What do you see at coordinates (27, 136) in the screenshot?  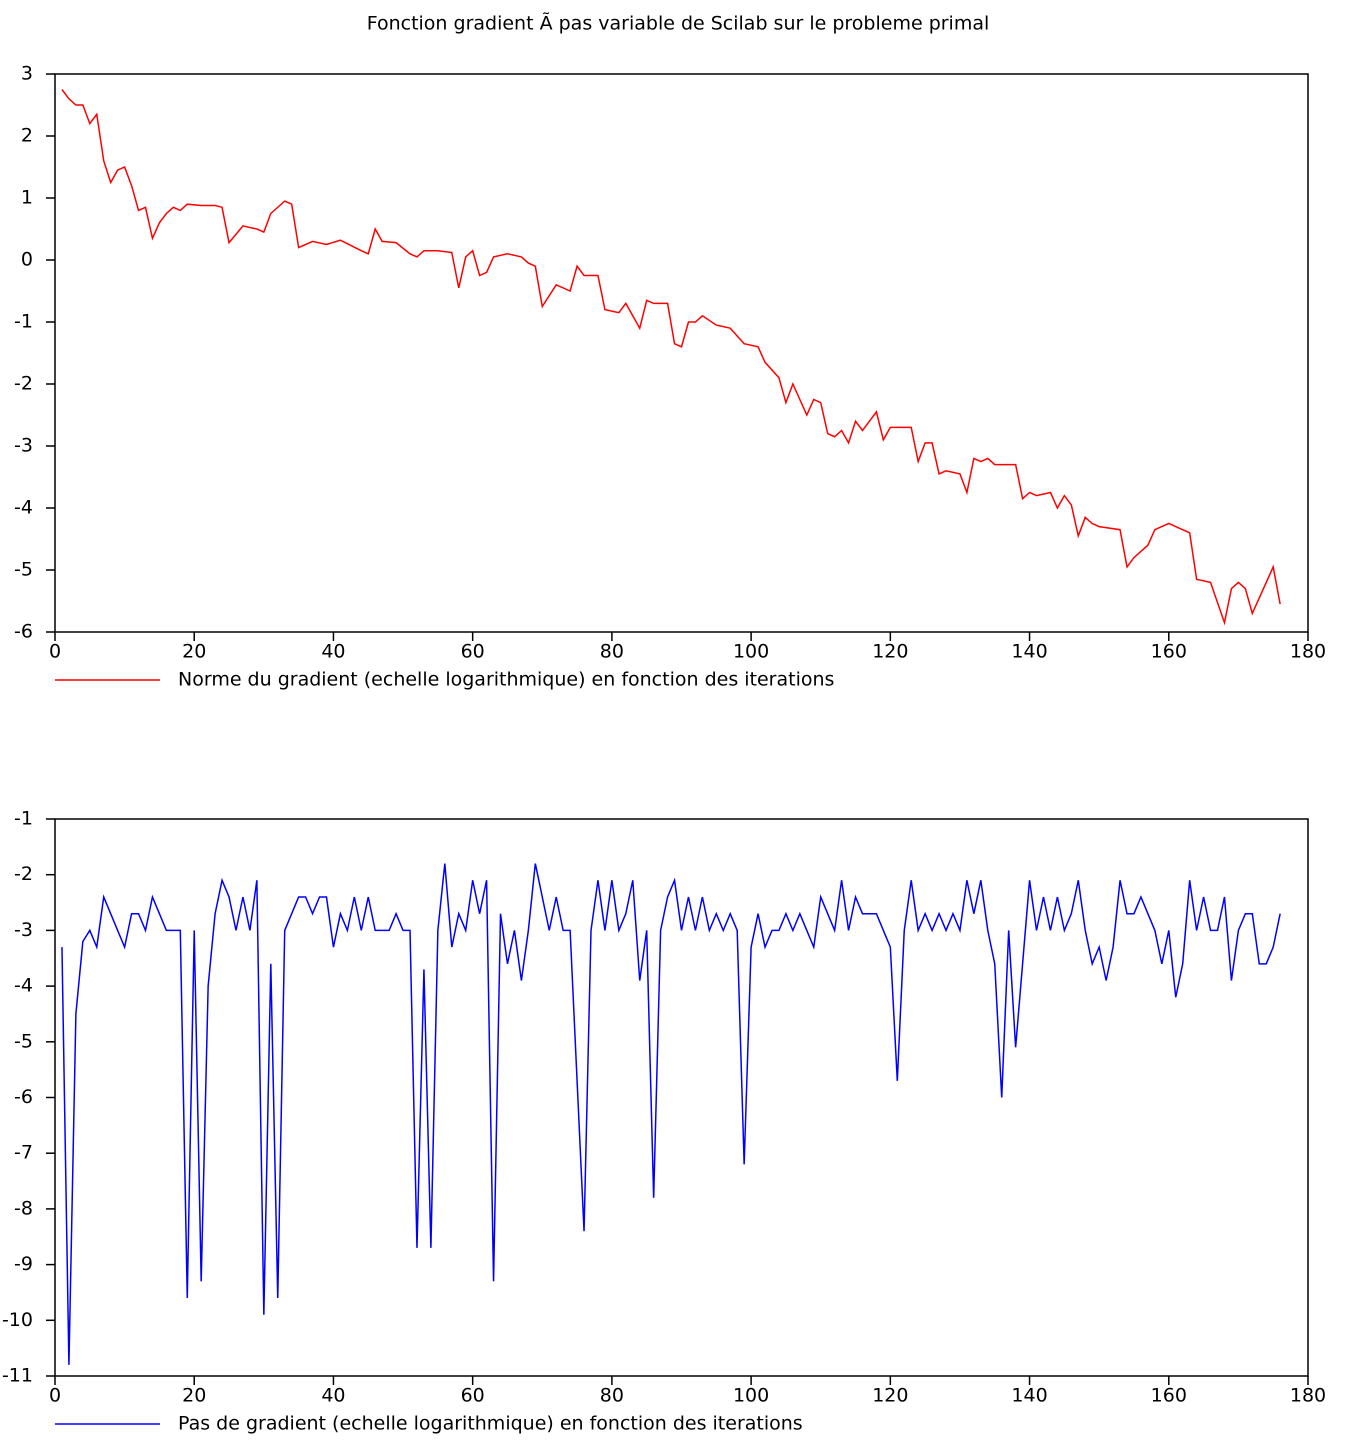 I see `y-tick-label: 2` at bounding box center [27, 136].